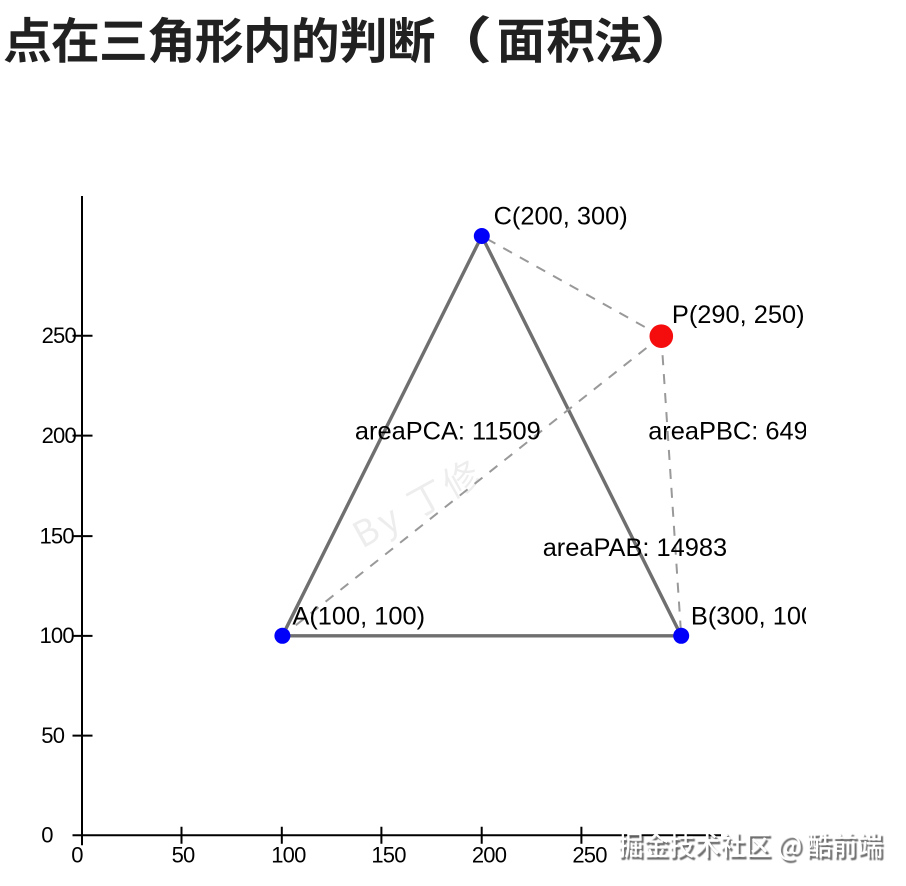  I want to click on svg-text: A(100, 100), so click(358, 616).